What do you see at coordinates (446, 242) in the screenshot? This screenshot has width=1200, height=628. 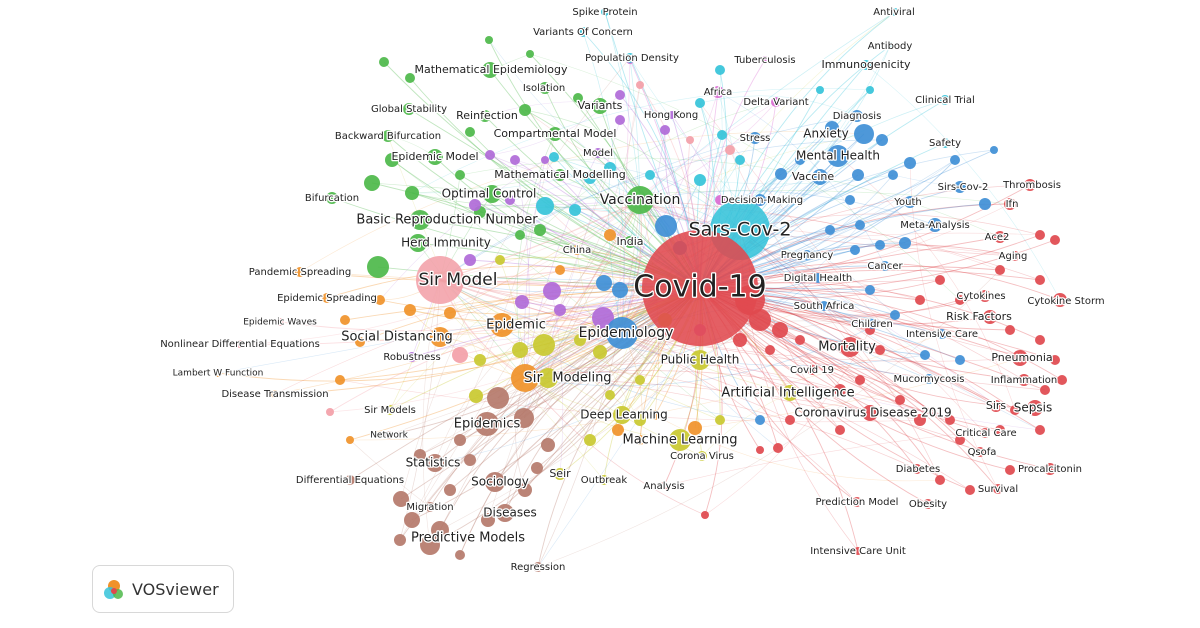 I see `term-label: Herd Immunity` at bounding box center [446, 242].